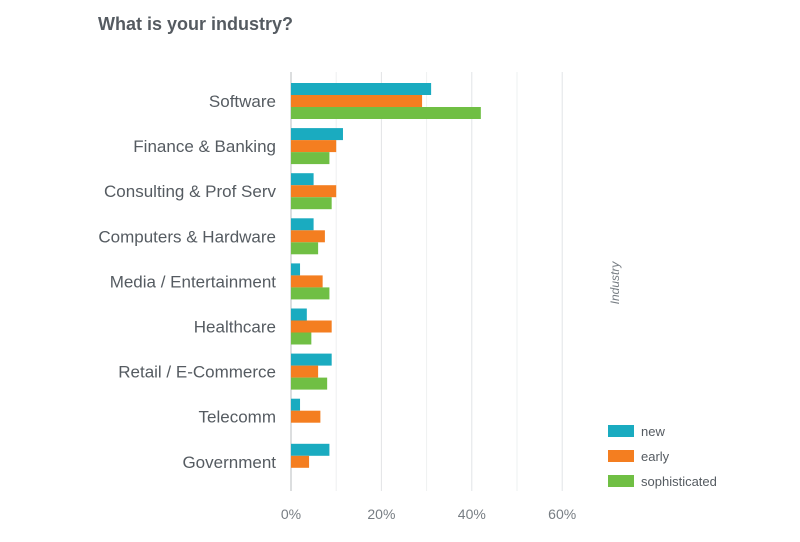  Describe the element at coordinates (621, 481) in the screenshot. I see `legend-swatch-sophisticated` at that location.